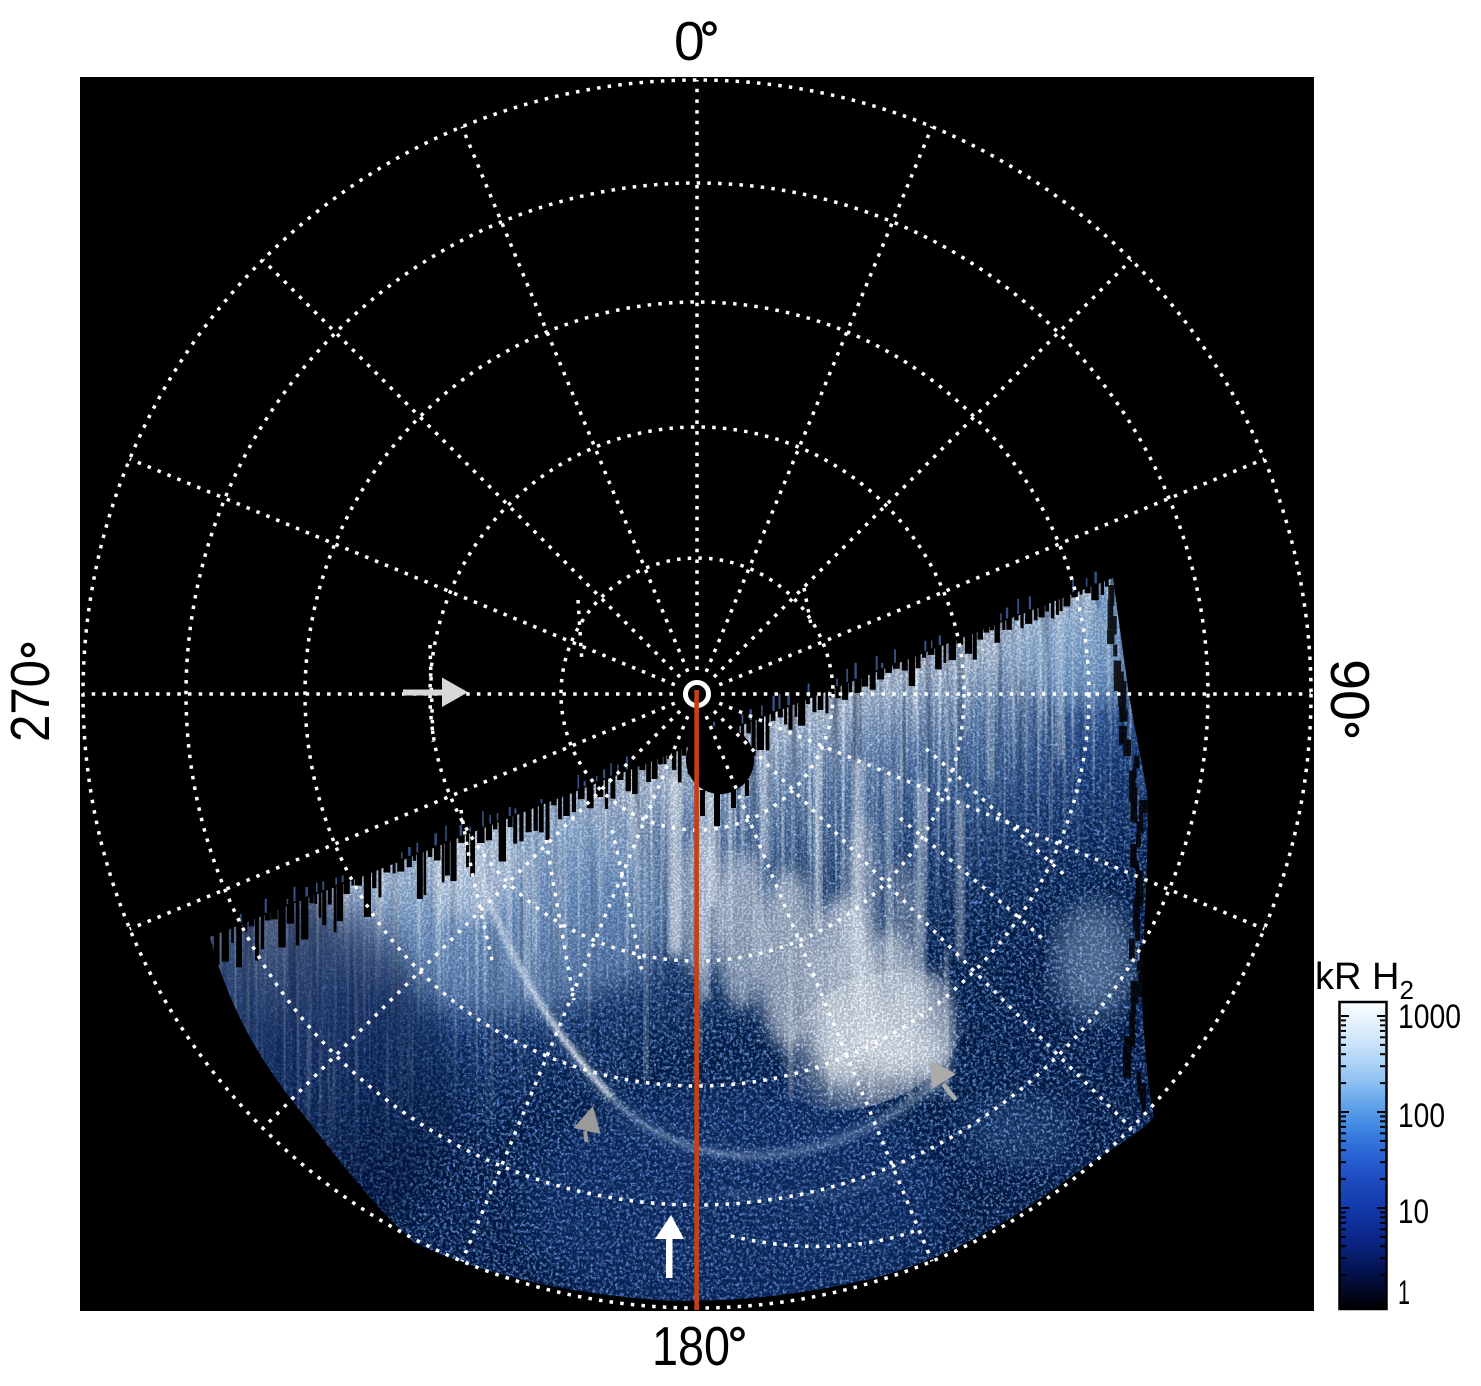 The height and width of the screenshot is (1386, 1481). Describe the element at coordinates (689, 41) in the screenshot. I see `svg-text: 0` at that location.